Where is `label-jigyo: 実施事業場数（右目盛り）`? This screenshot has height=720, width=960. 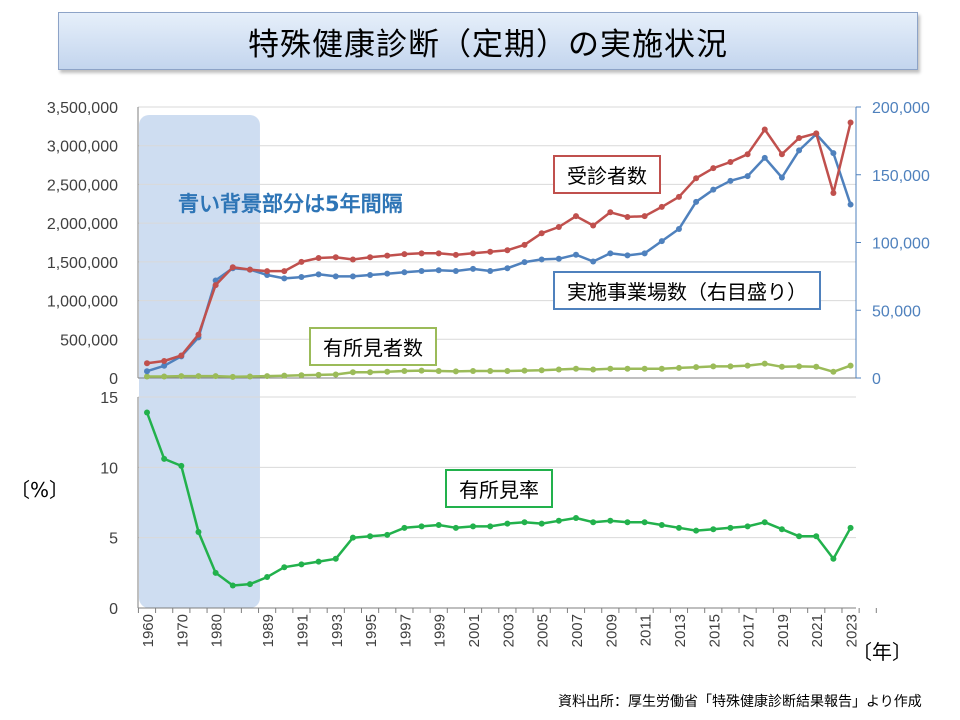 label-jigyo: 実施事業場数（右目盛り） is located at coordinates (687, 290).